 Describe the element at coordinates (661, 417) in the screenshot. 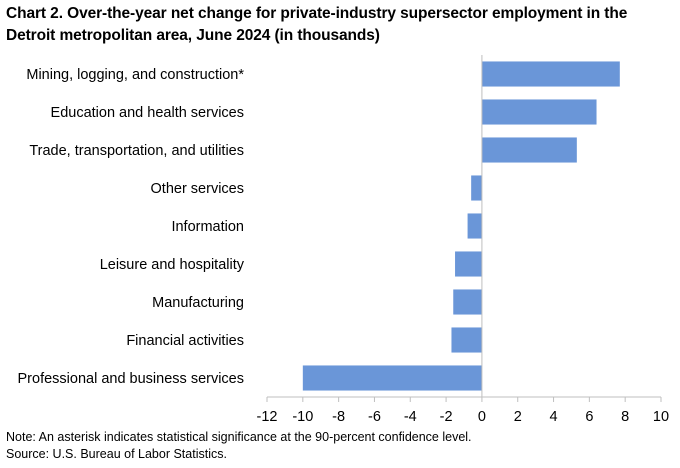

I see `x-tick-label: 10` at that location.